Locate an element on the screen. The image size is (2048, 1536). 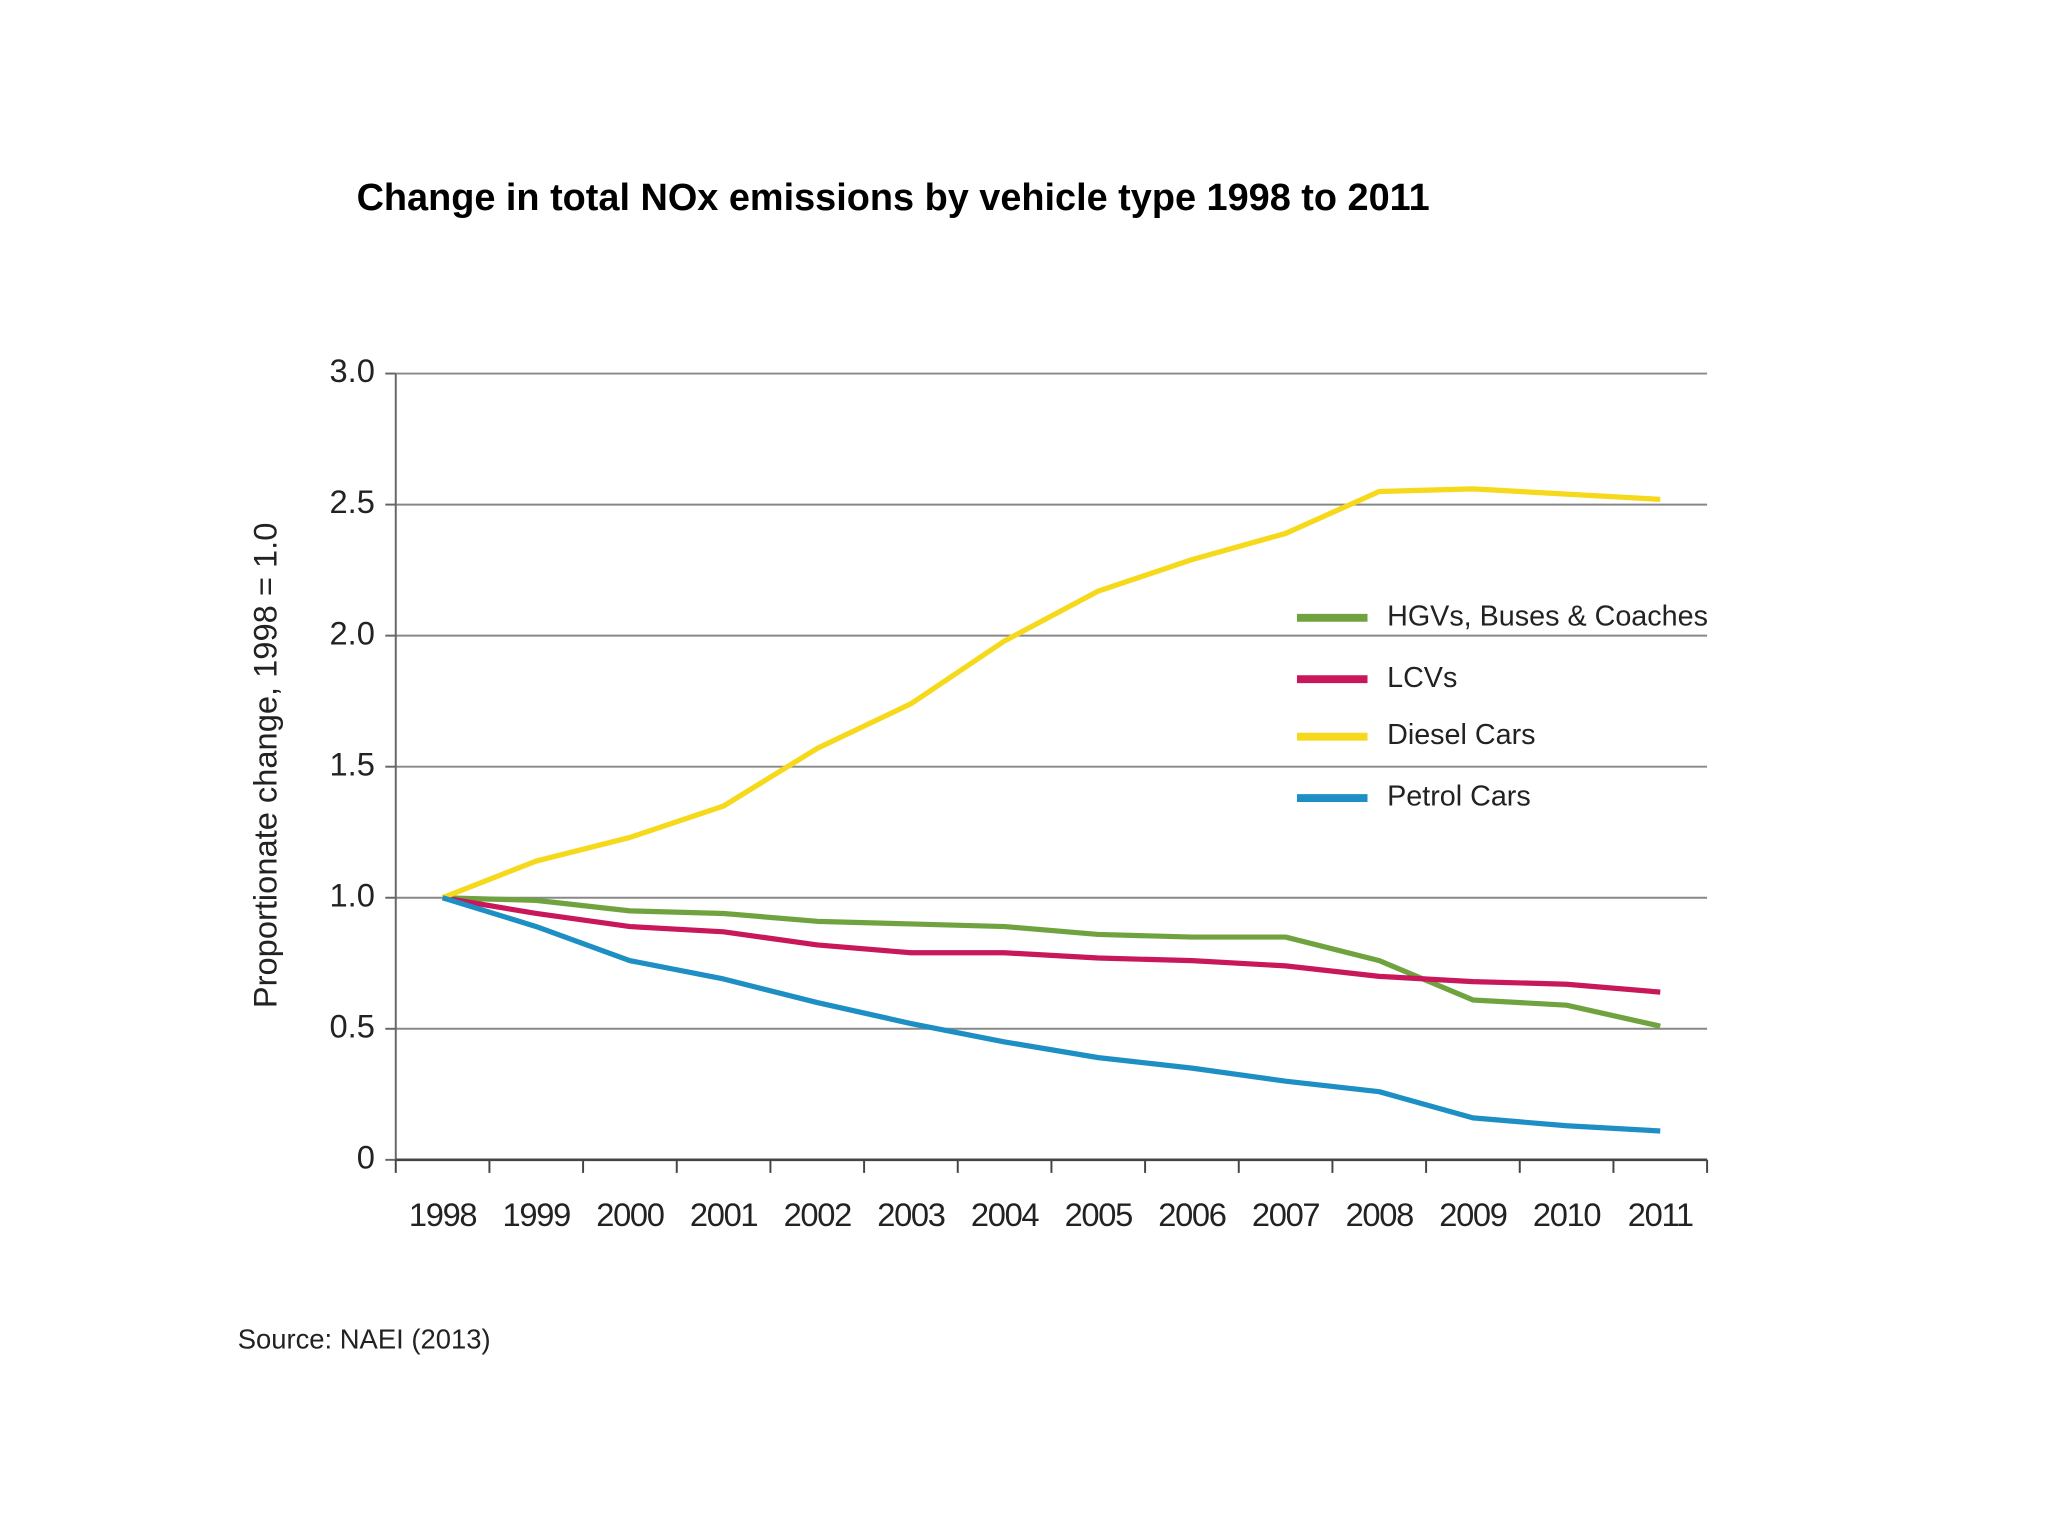
y-tick-label: 1.0 is located at coordinates (351, 894).